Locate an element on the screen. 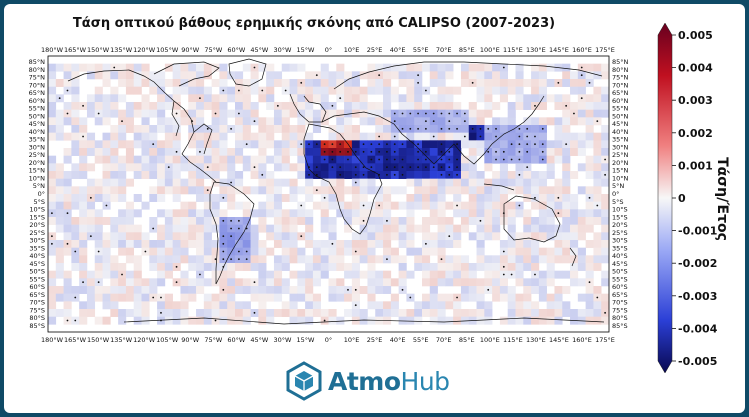 This screenshot has height=417, width=749. lat-label-right: 60°N is located at coordinates (620, 101).